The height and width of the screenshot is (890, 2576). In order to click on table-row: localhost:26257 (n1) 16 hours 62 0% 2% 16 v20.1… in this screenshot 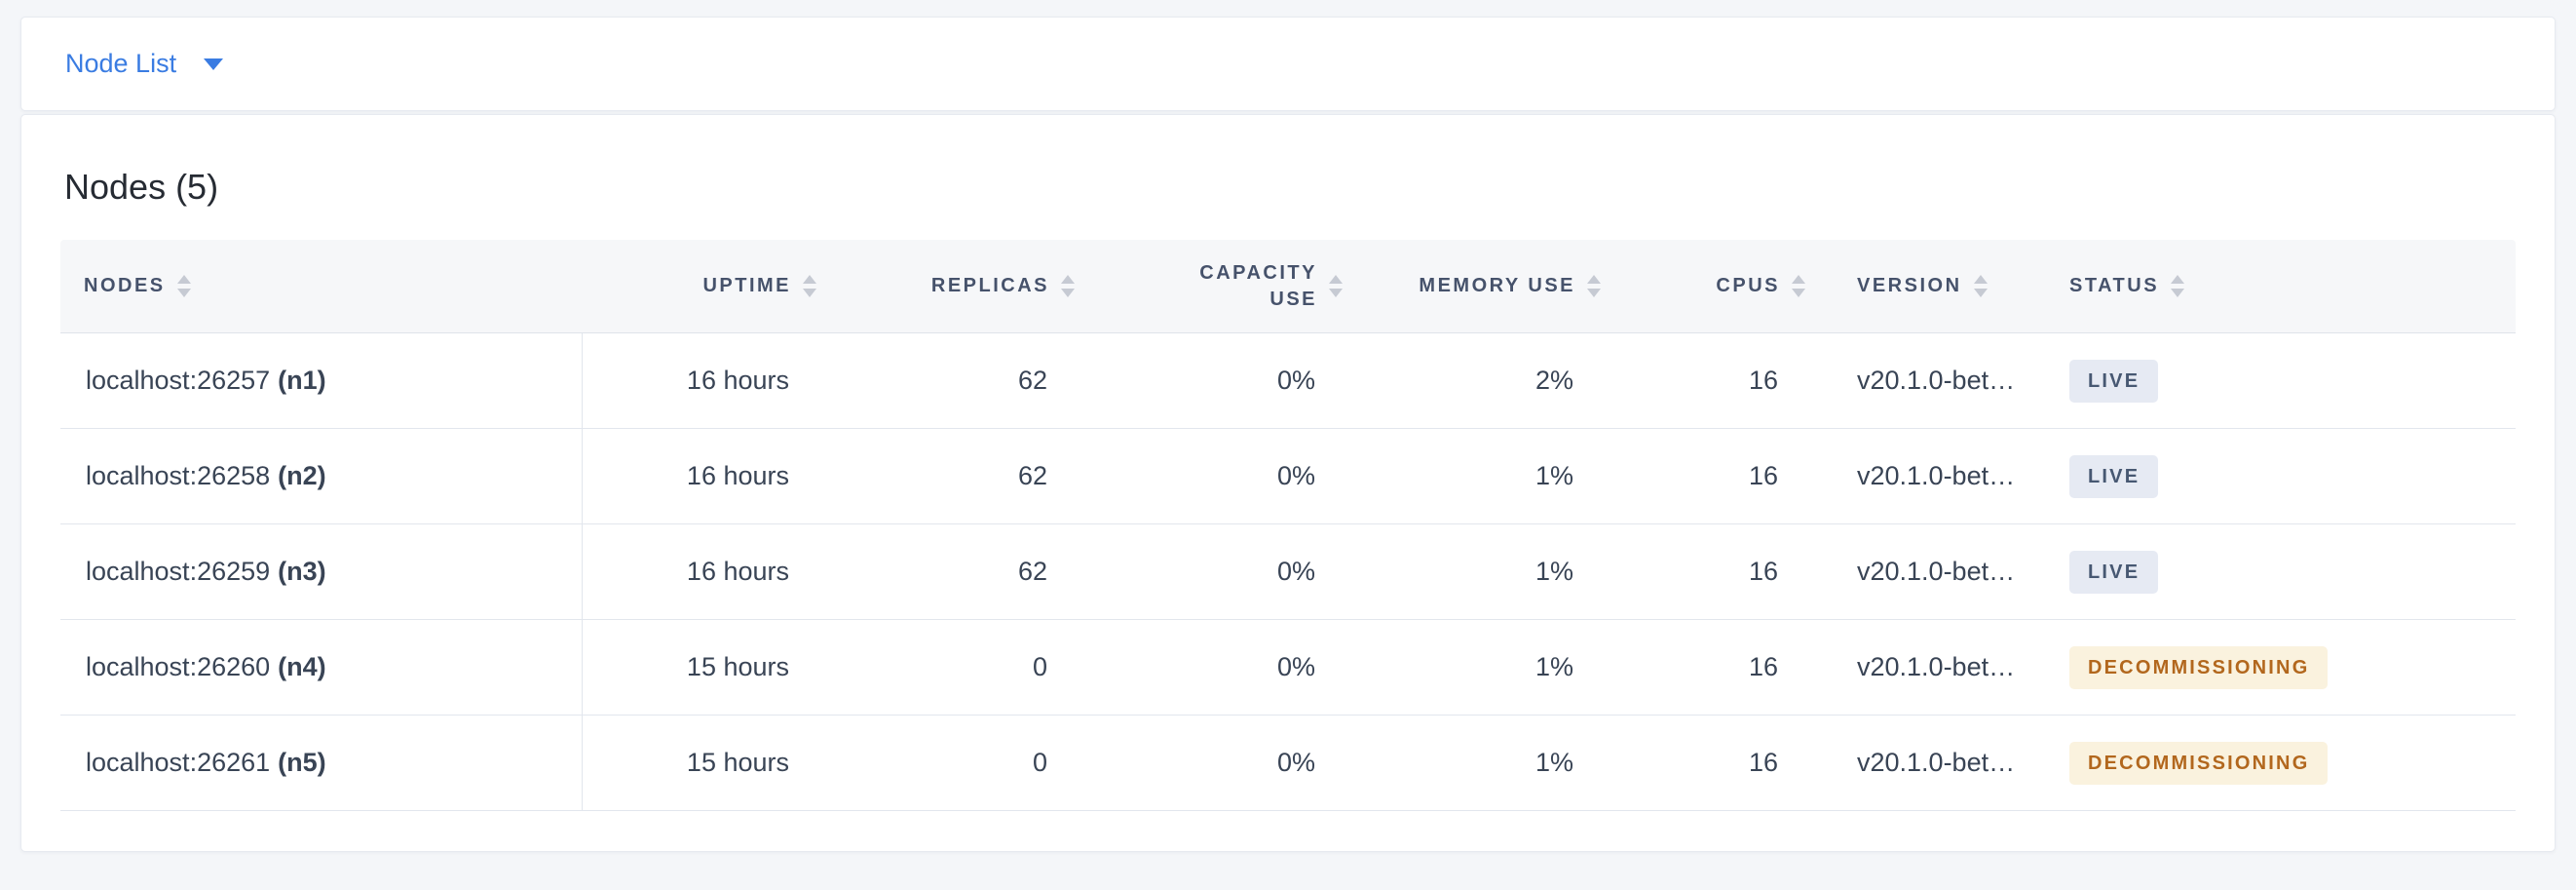, I will do `click(1288, 381)`.